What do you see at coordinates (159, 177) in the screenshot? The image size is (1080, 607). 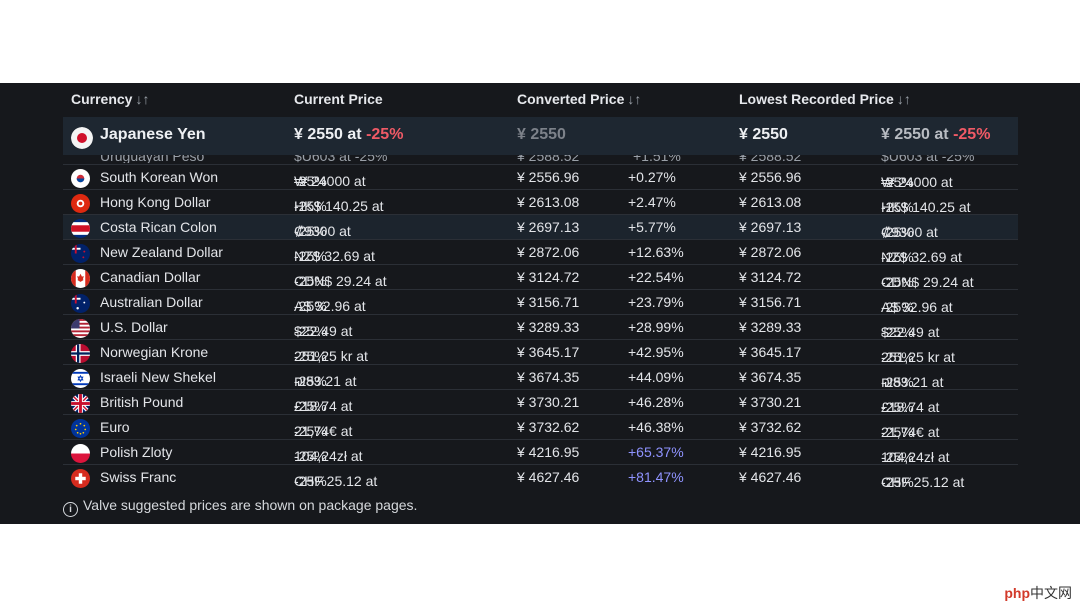 I see `currency-name: South Korean Won` at bounding box center [159, 177].